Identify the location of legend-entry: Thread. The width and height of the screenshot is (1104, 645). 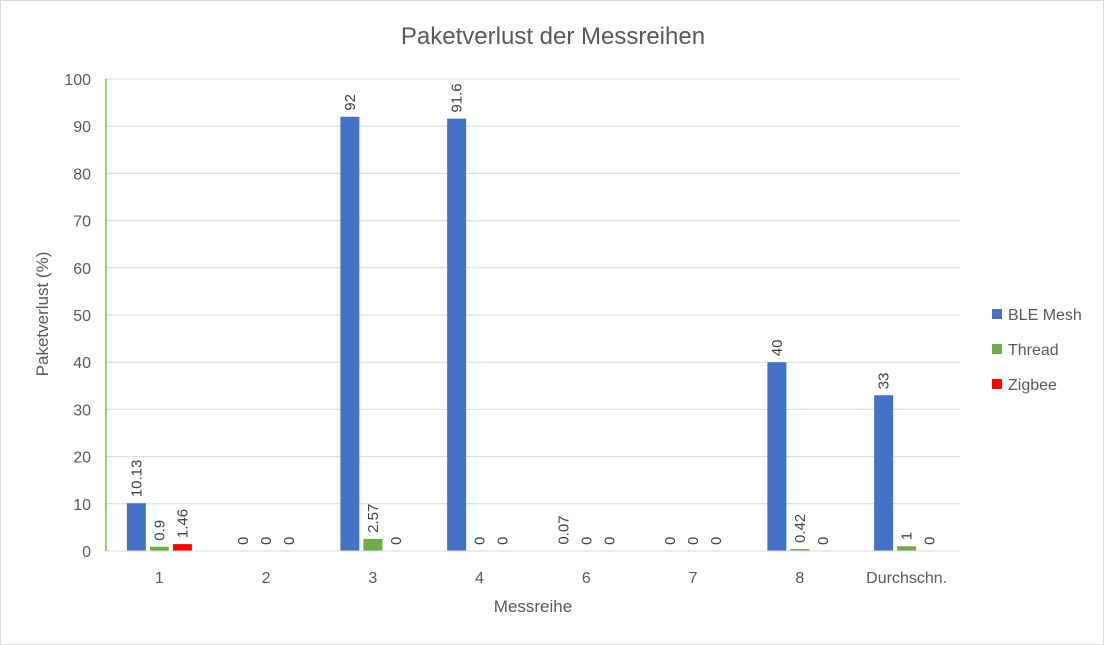
(1033, 350).